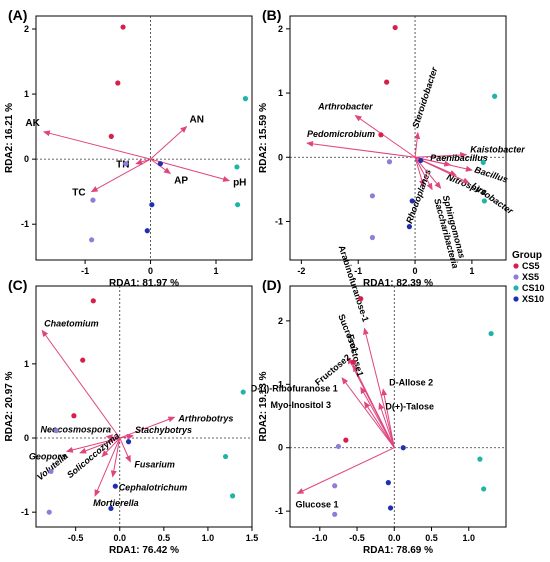 The height and width of the screenshot is (562, 550). Describe the element at coordinates (154, 465) in the screenshot. I see `arrow-label: Fusarium` at that location.